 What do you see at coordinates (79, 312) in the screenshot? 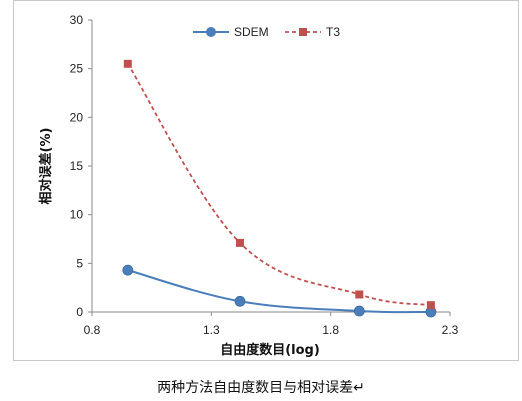
I see `y-tick-label: 0` at bounding box center [79, 312].